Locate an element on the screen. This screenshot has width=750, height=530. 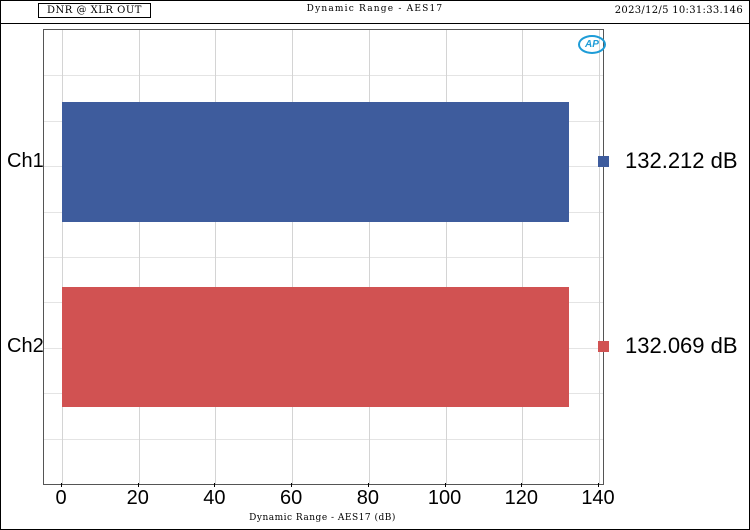
category-label: Ch1 is located at coordinates (25, 161).